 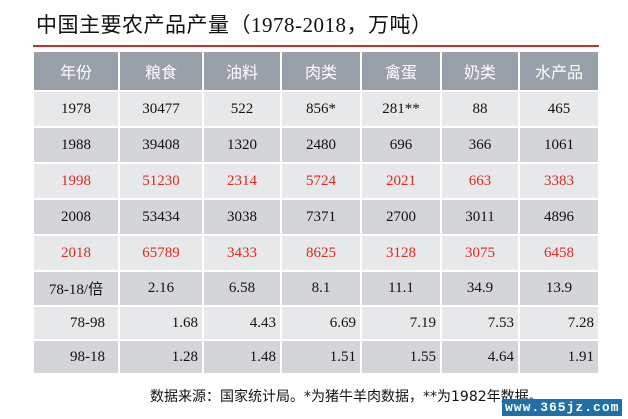 What do you see at coordinates (320, 287) in the screenshot?
I see `cell-meat: 8.1` at bounding box center [320, 287].